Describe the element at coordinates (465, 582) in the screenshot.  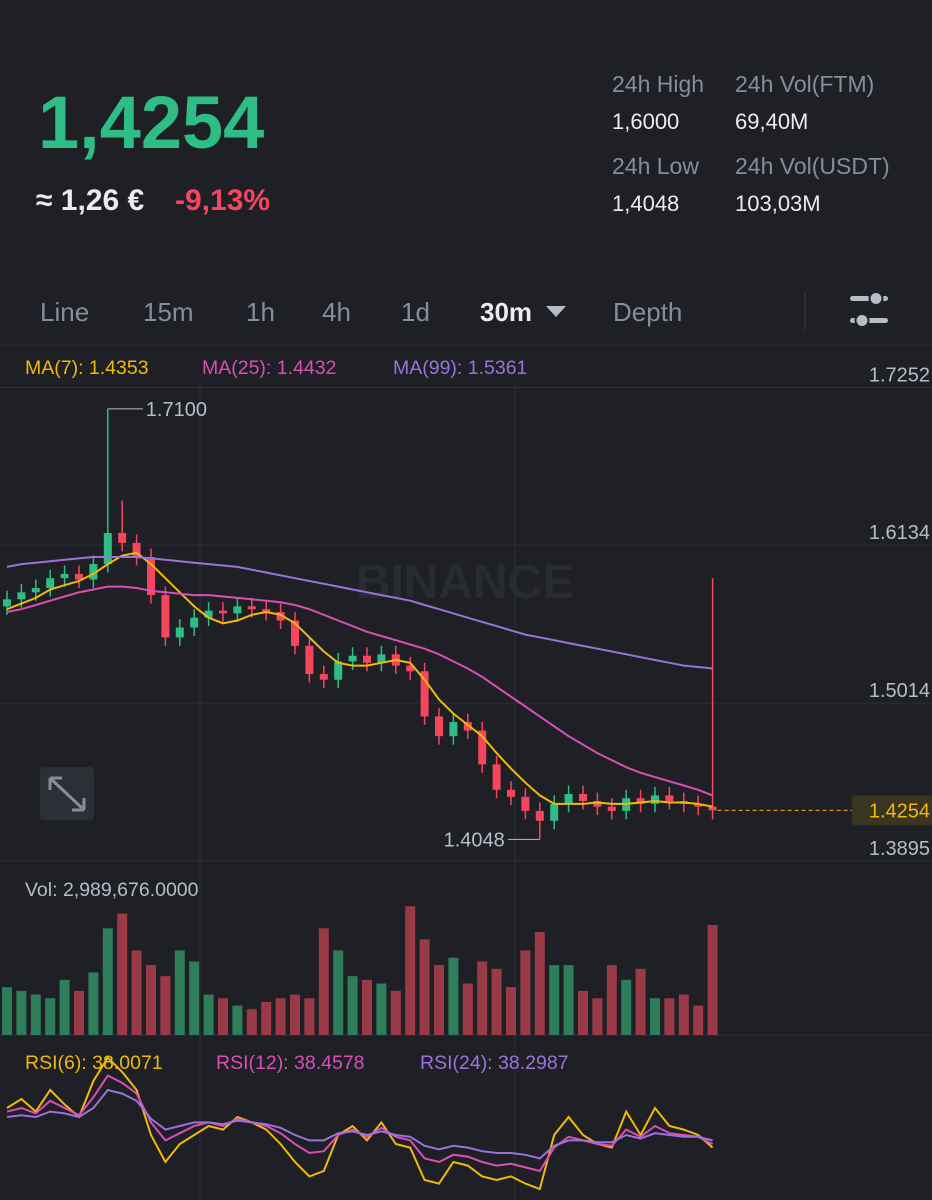
I see `watermark: BINANCE` at that location.